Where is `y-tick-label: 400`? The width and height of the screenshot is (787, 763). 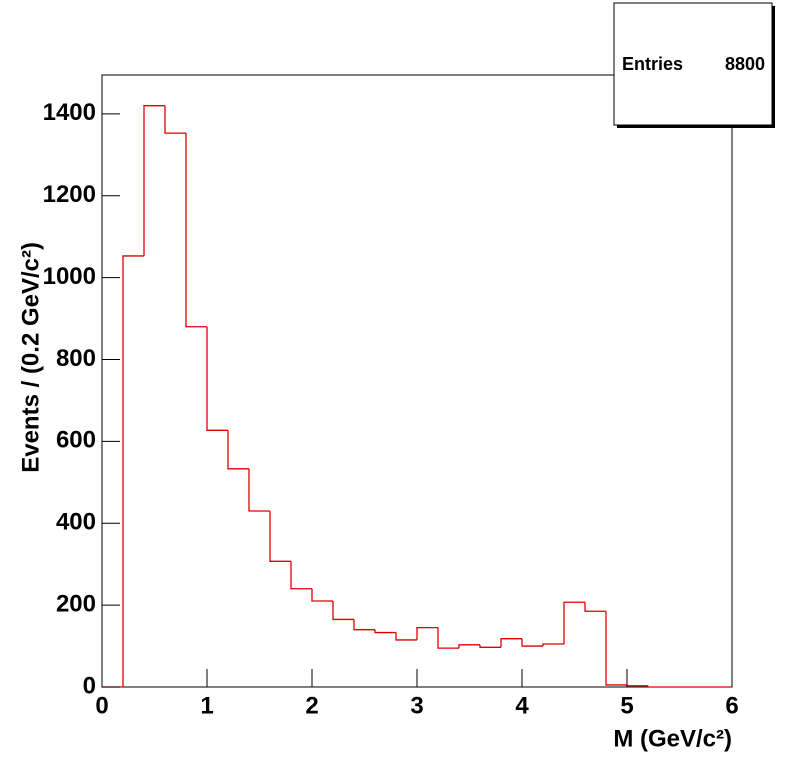
y-tick-label: 400 is located at coordinates (76, 522).